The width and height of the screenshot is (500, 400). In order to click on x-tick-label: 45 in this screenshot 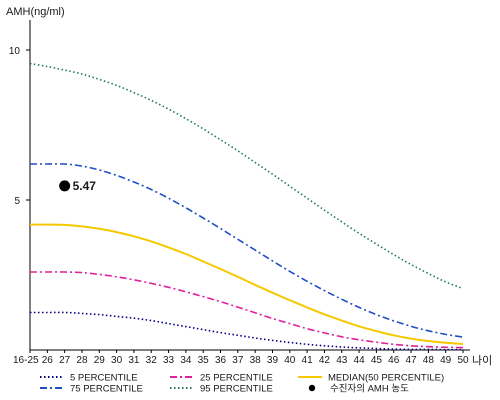, I will do `click(377, 360)`.